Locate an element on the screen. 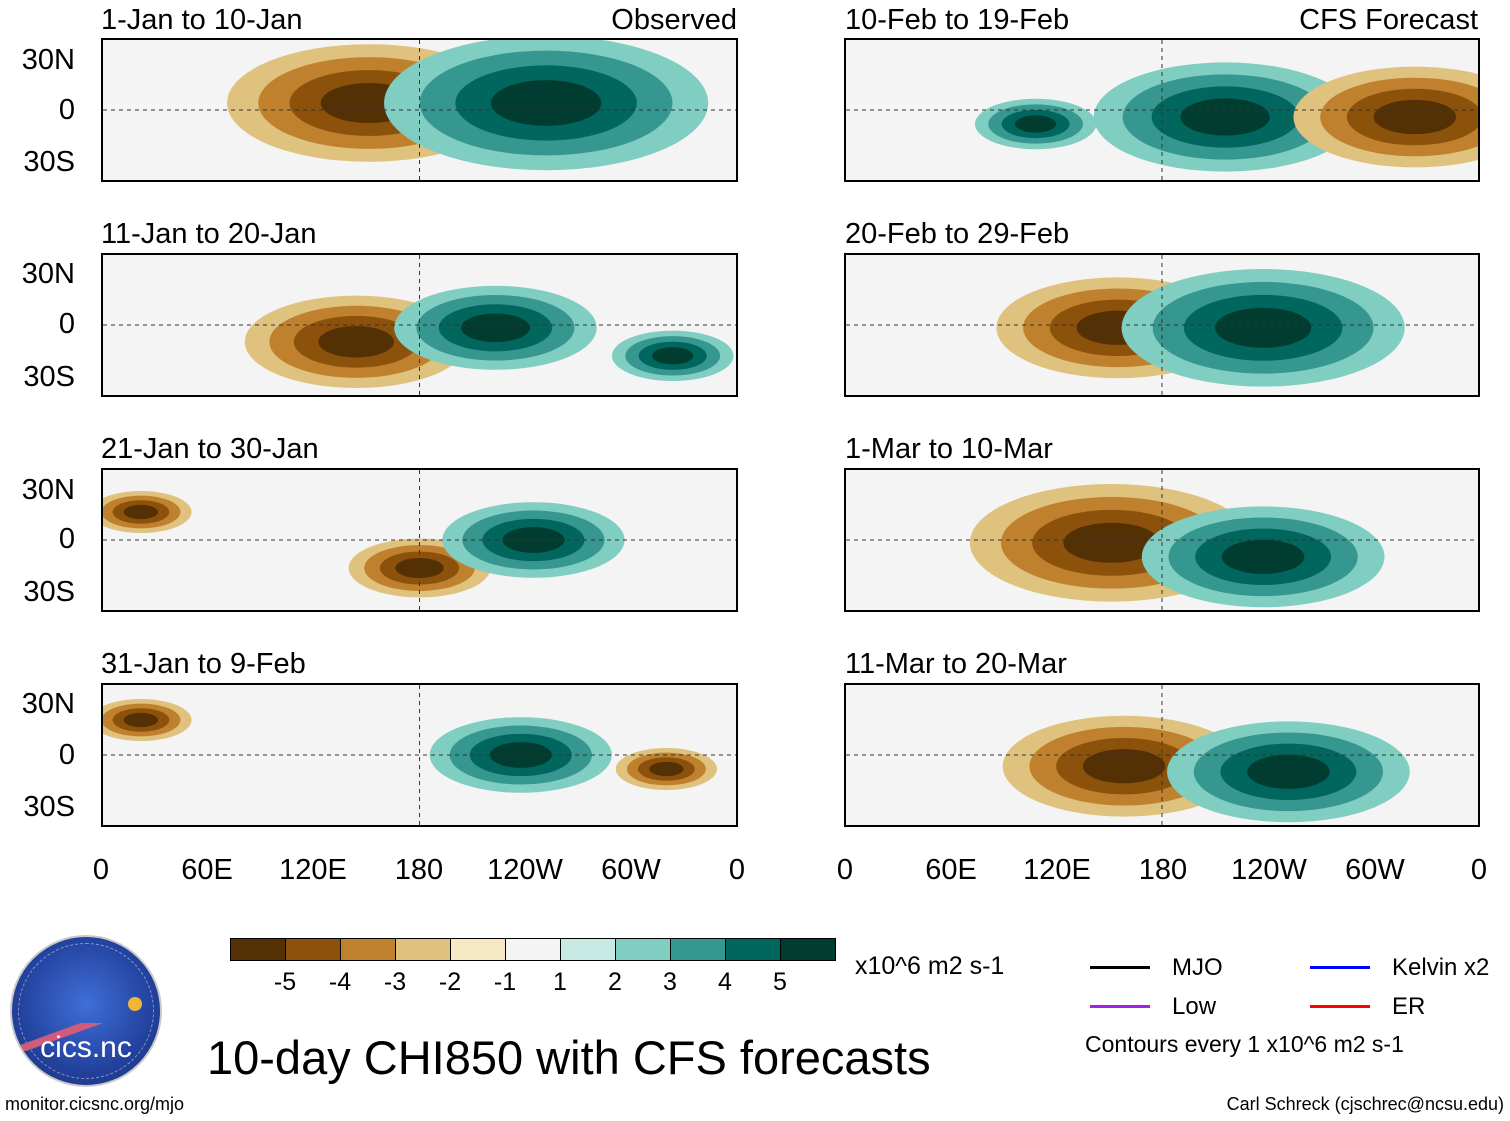 This screenshot has height=1121, width=1510. panel-title-3: 21-Jan to 30-Jan is located at coordinates (210, 449).